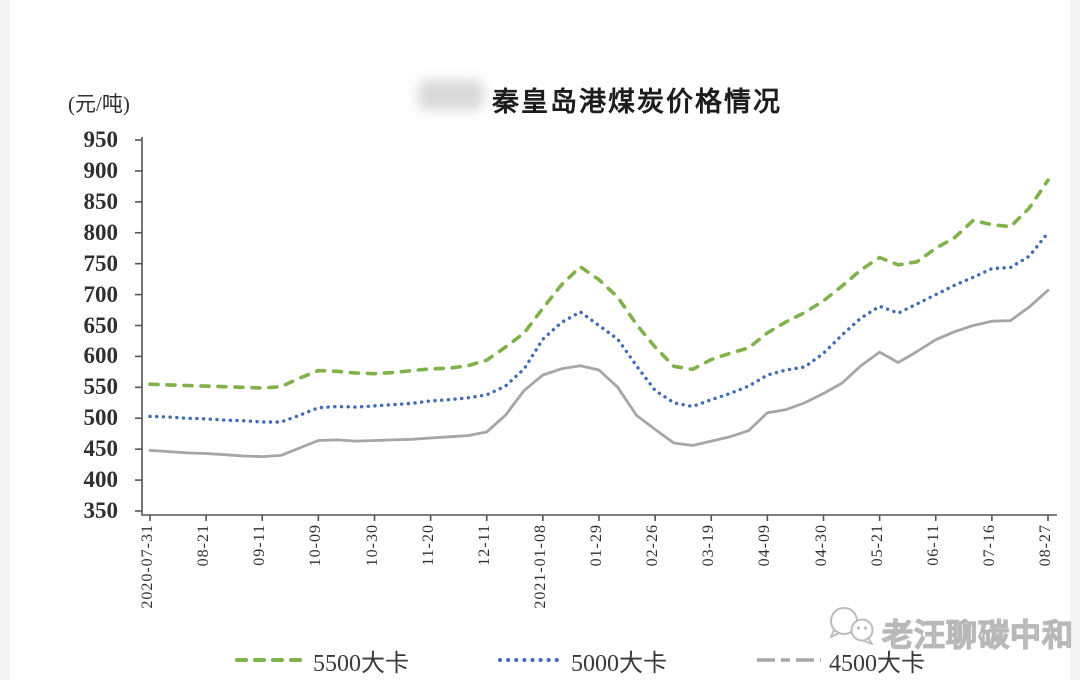 This screenshot has height=680, width=1080. What do you see at coordinates (101, 418) in the screenshot?
I see `y-axis-tick-label: 500` at bounding box center [101, 418].